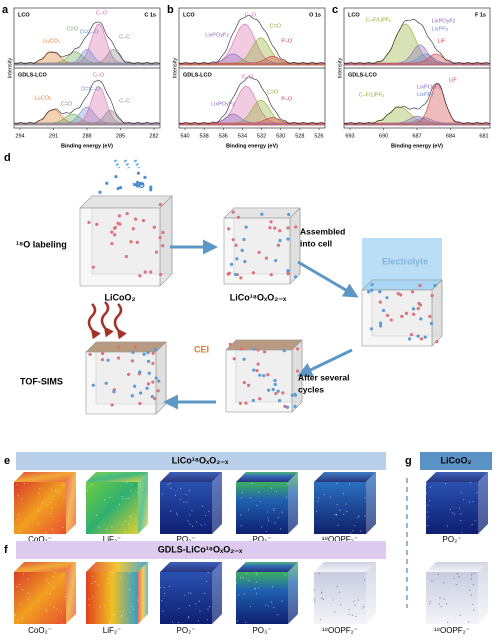  Describe the element at coordinates (318, 136) in the screenshot. I see `x-tick-label: 526` at that location.